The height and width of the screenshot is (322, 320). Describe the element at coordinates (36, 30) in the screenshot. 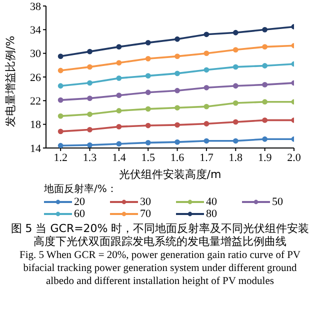

I see `y-tick-label: 34` at that location.